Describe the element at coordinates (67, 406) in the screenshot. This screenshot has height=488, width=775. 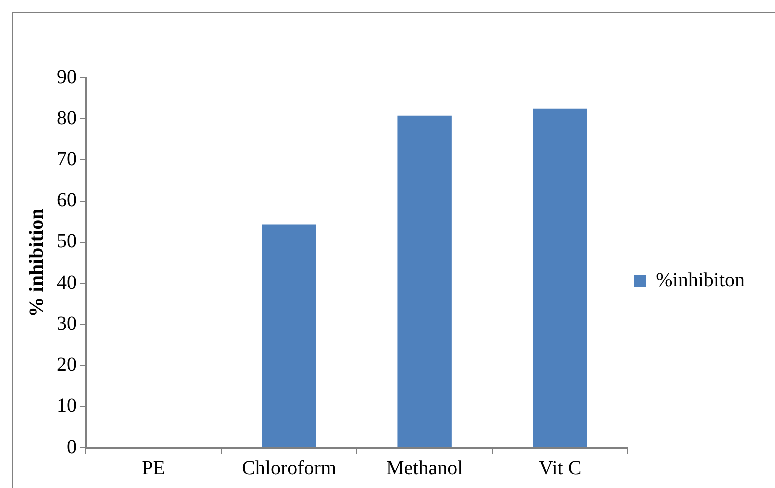
I see `y-tick-label: 10` at that location.